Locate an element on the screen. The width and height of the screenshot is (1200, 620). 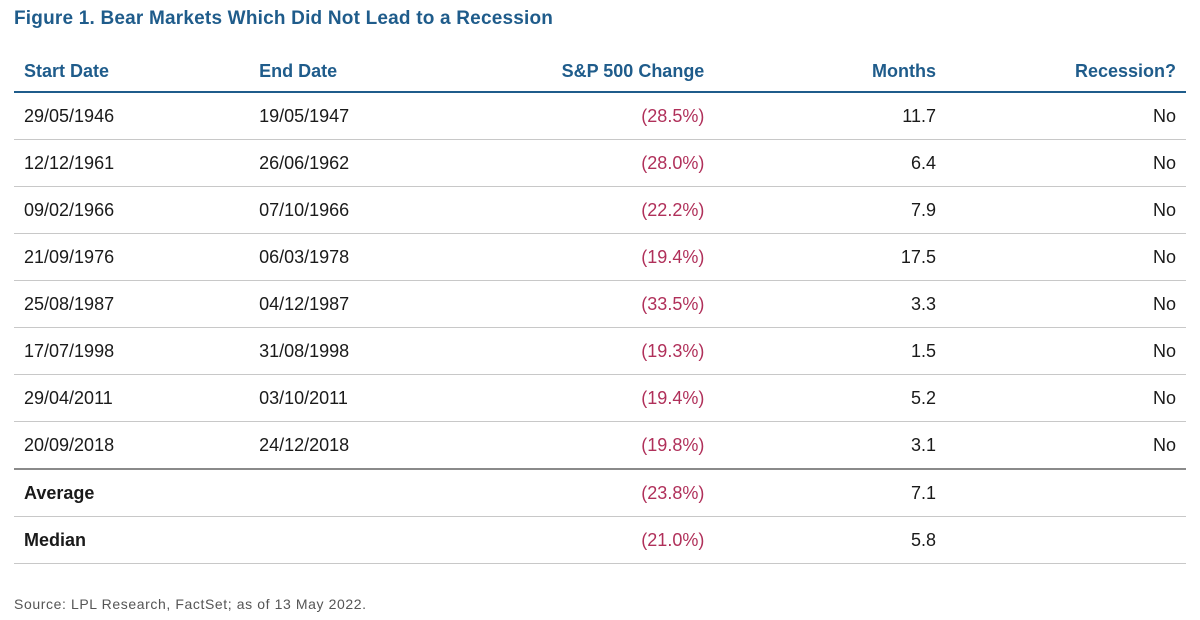
table-row: 29/04/2011 03/10/2011 (19.4%) 5.2 No is located at coordinates (600, 398).